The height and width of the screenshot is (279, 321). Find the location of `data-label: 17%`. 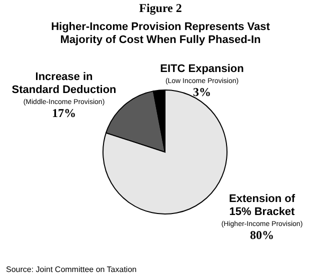

data-label: 17% is located at coordinates (64, 113).